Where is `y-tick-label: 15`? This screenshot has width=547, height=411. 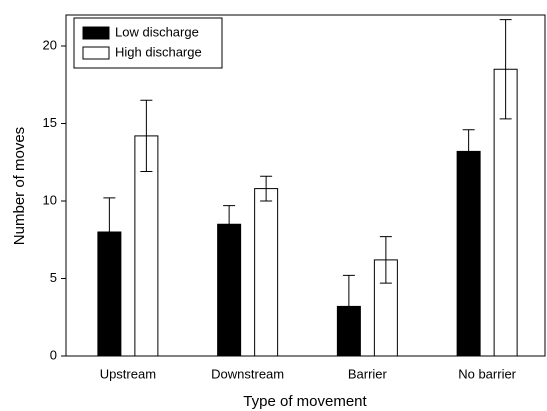
y-tick-label: 15 is located at coordinates (50, 122).